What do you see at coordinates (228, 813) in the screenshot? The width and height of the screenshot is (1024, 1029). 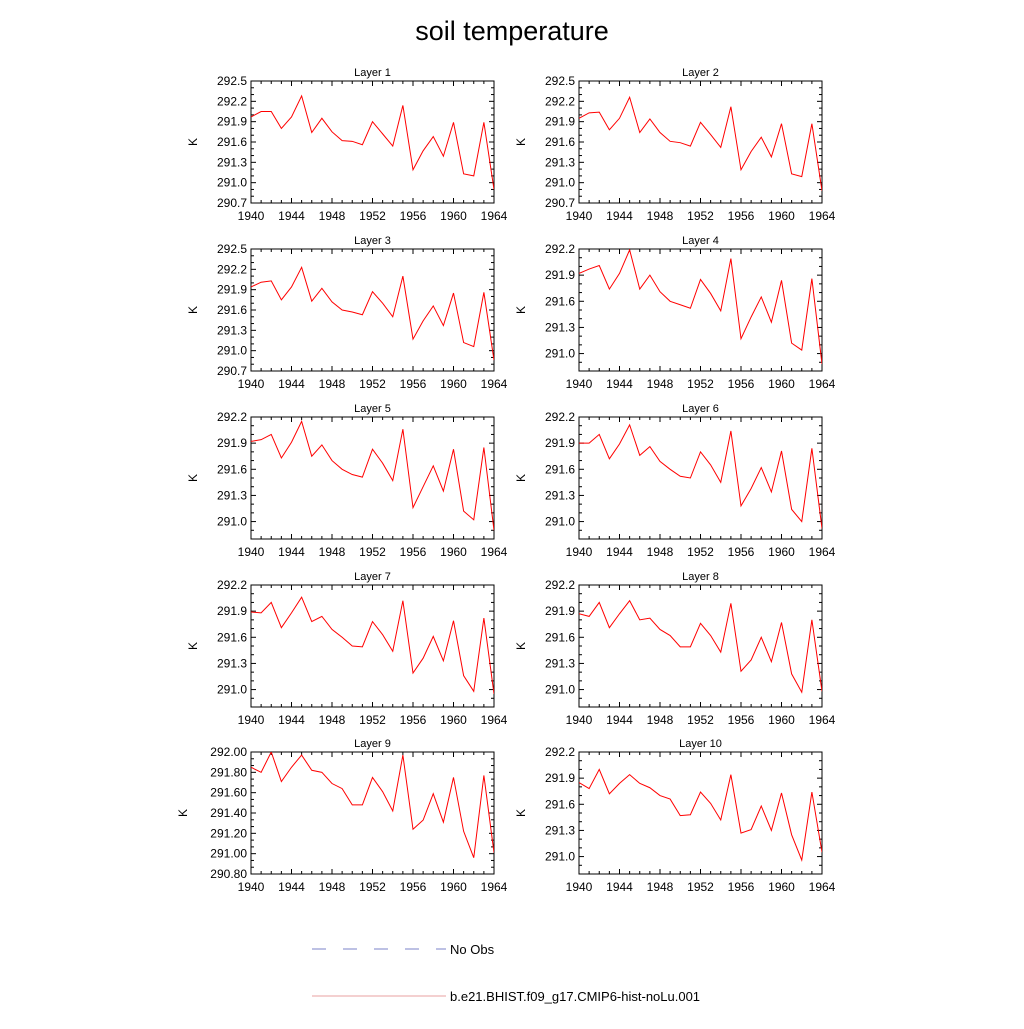 I see `y-tick-label: 291.40` at bounding box center [228, 813].